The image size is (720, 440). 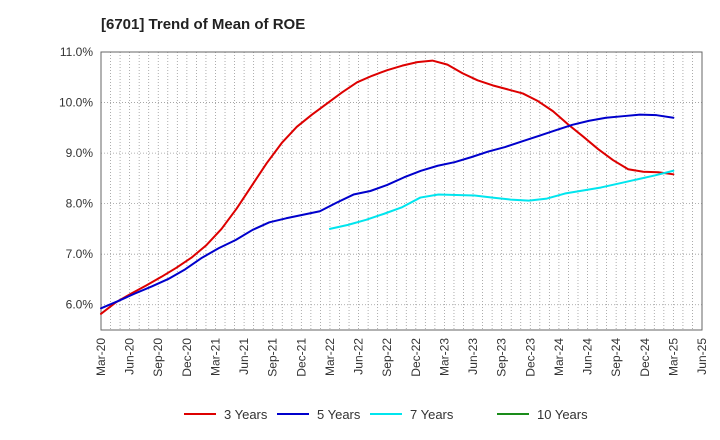 I want to click on x-tick-label: Mar-23, so click(x=444, y=357).